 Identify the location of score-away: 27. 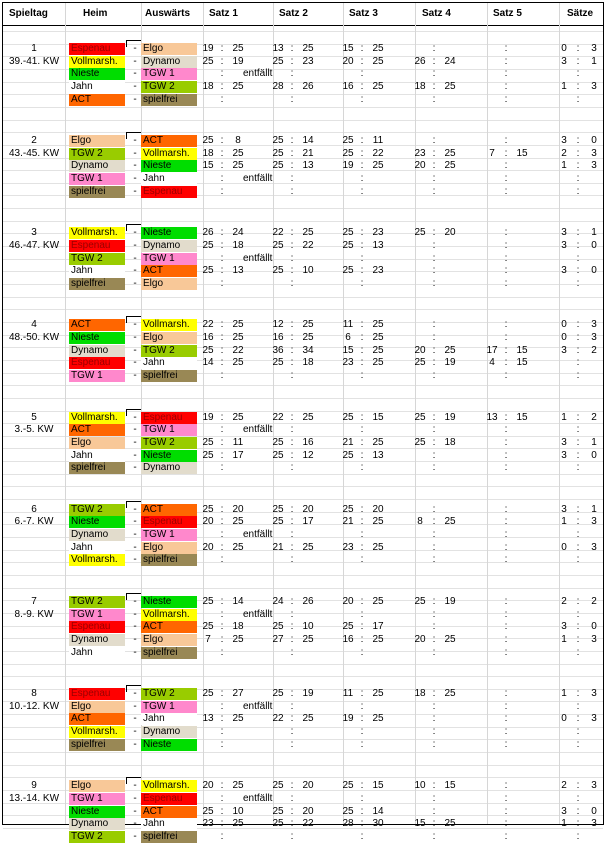
(238, 694).